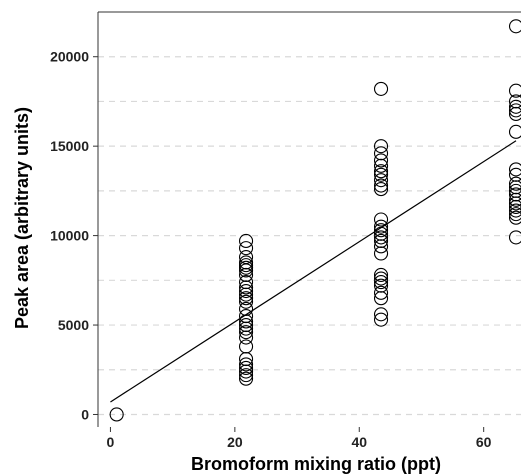 The width and height of the screenshot is (521, 476). Describe the element at coordinates (69, 146) in the screenshot. I see `y-tick-label: 15000` at that location.